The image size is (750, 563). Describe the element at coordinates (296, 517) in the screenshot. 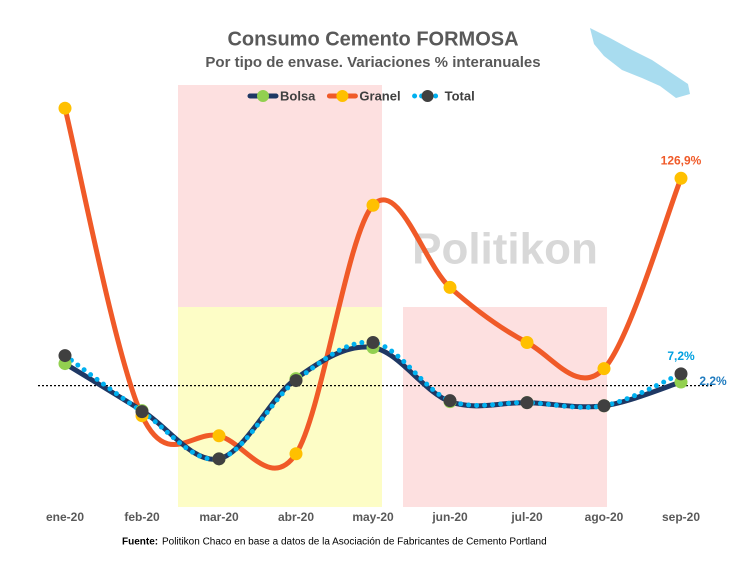

I see `x-tick-label: abr-20` at that location.